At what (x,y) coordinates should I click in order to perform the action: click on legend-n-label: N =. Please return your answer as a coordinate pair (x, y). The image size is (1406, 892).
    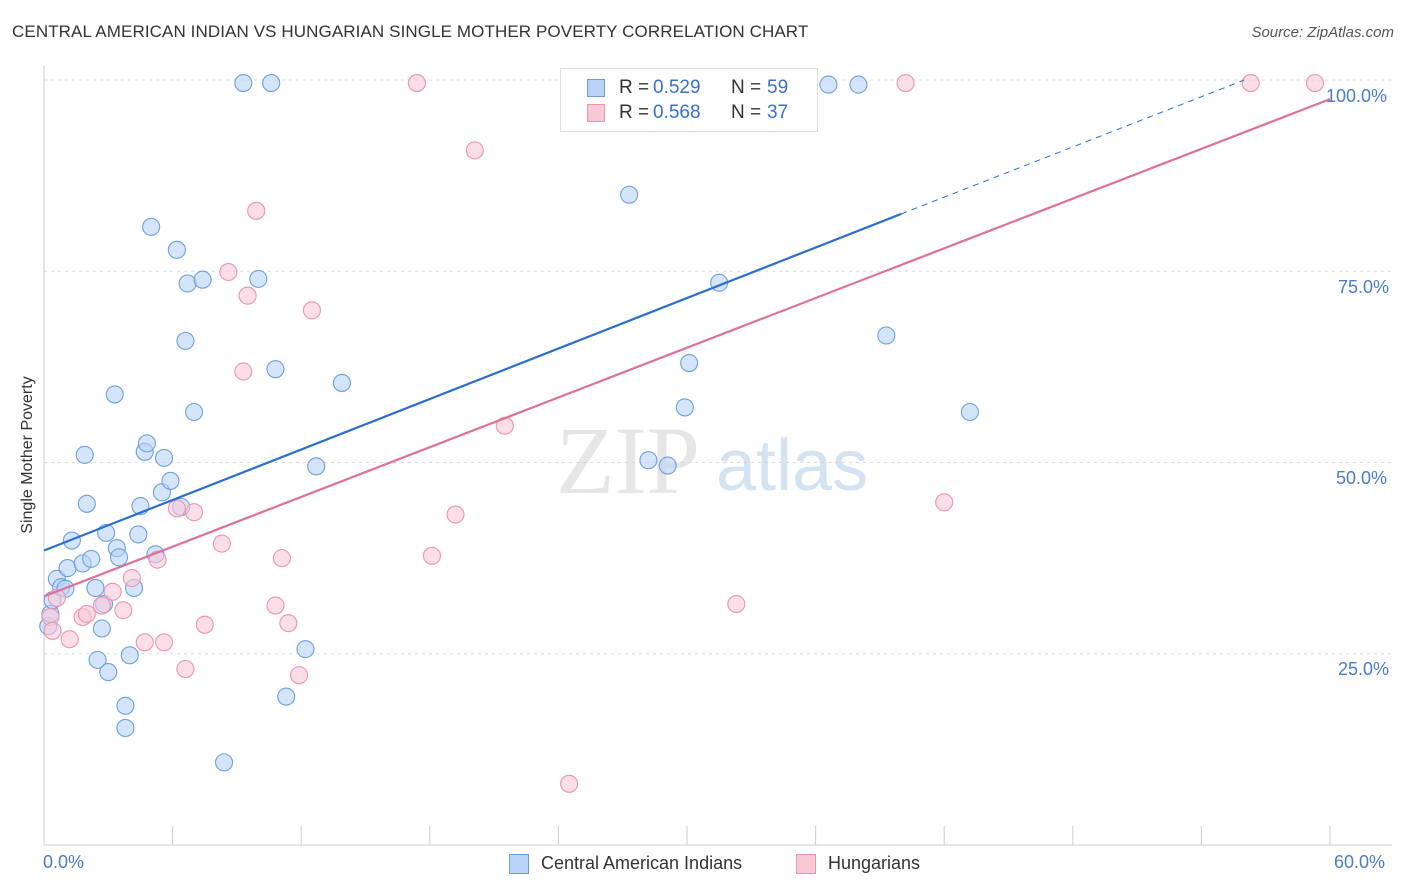
    Looking at the image, I should click on (746, 87).